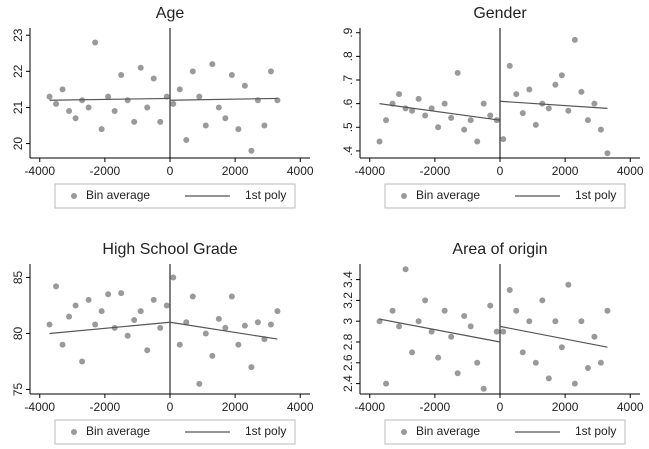  Describe the element at coordinates (435, 171) in the screenshot. I see `x-tick-label: -2000` at that location.